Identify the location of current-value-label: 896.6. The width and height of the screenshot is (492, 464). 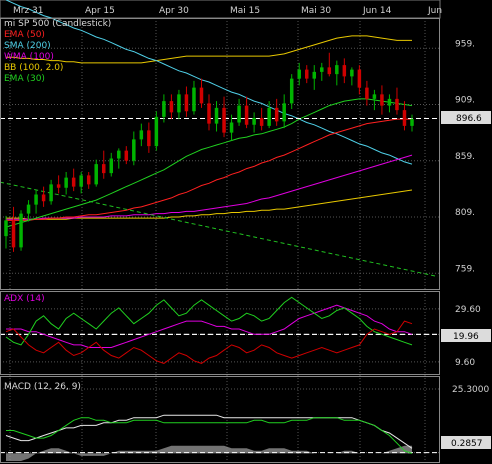
(469, 119).